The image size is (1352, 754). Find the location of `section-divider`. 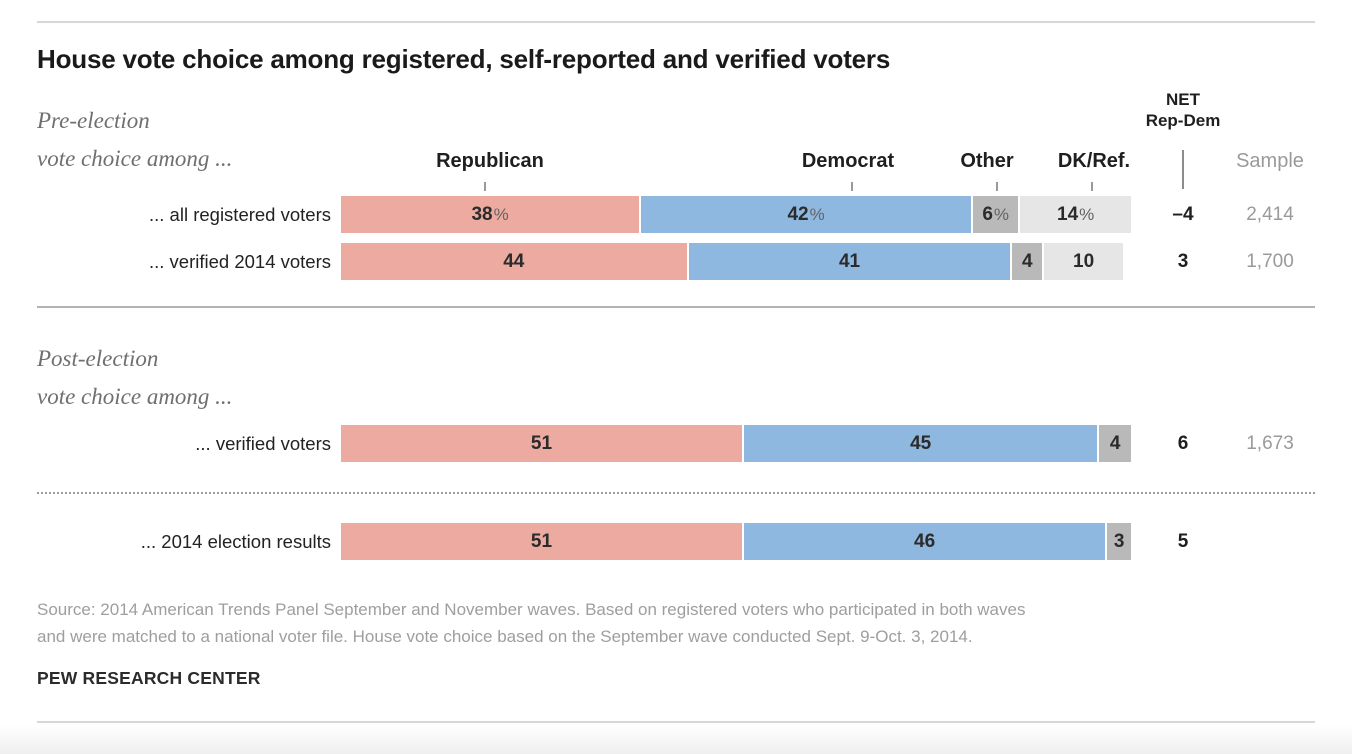

section-divider is located at coordinates (676, 307).